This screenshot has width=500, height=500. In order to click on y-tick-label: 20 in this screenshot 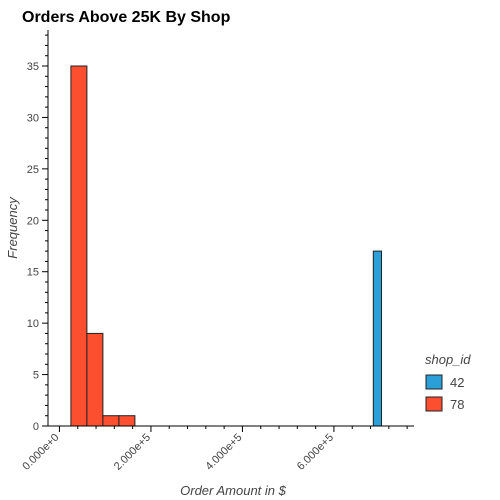, I will do `click(33, 221)`.